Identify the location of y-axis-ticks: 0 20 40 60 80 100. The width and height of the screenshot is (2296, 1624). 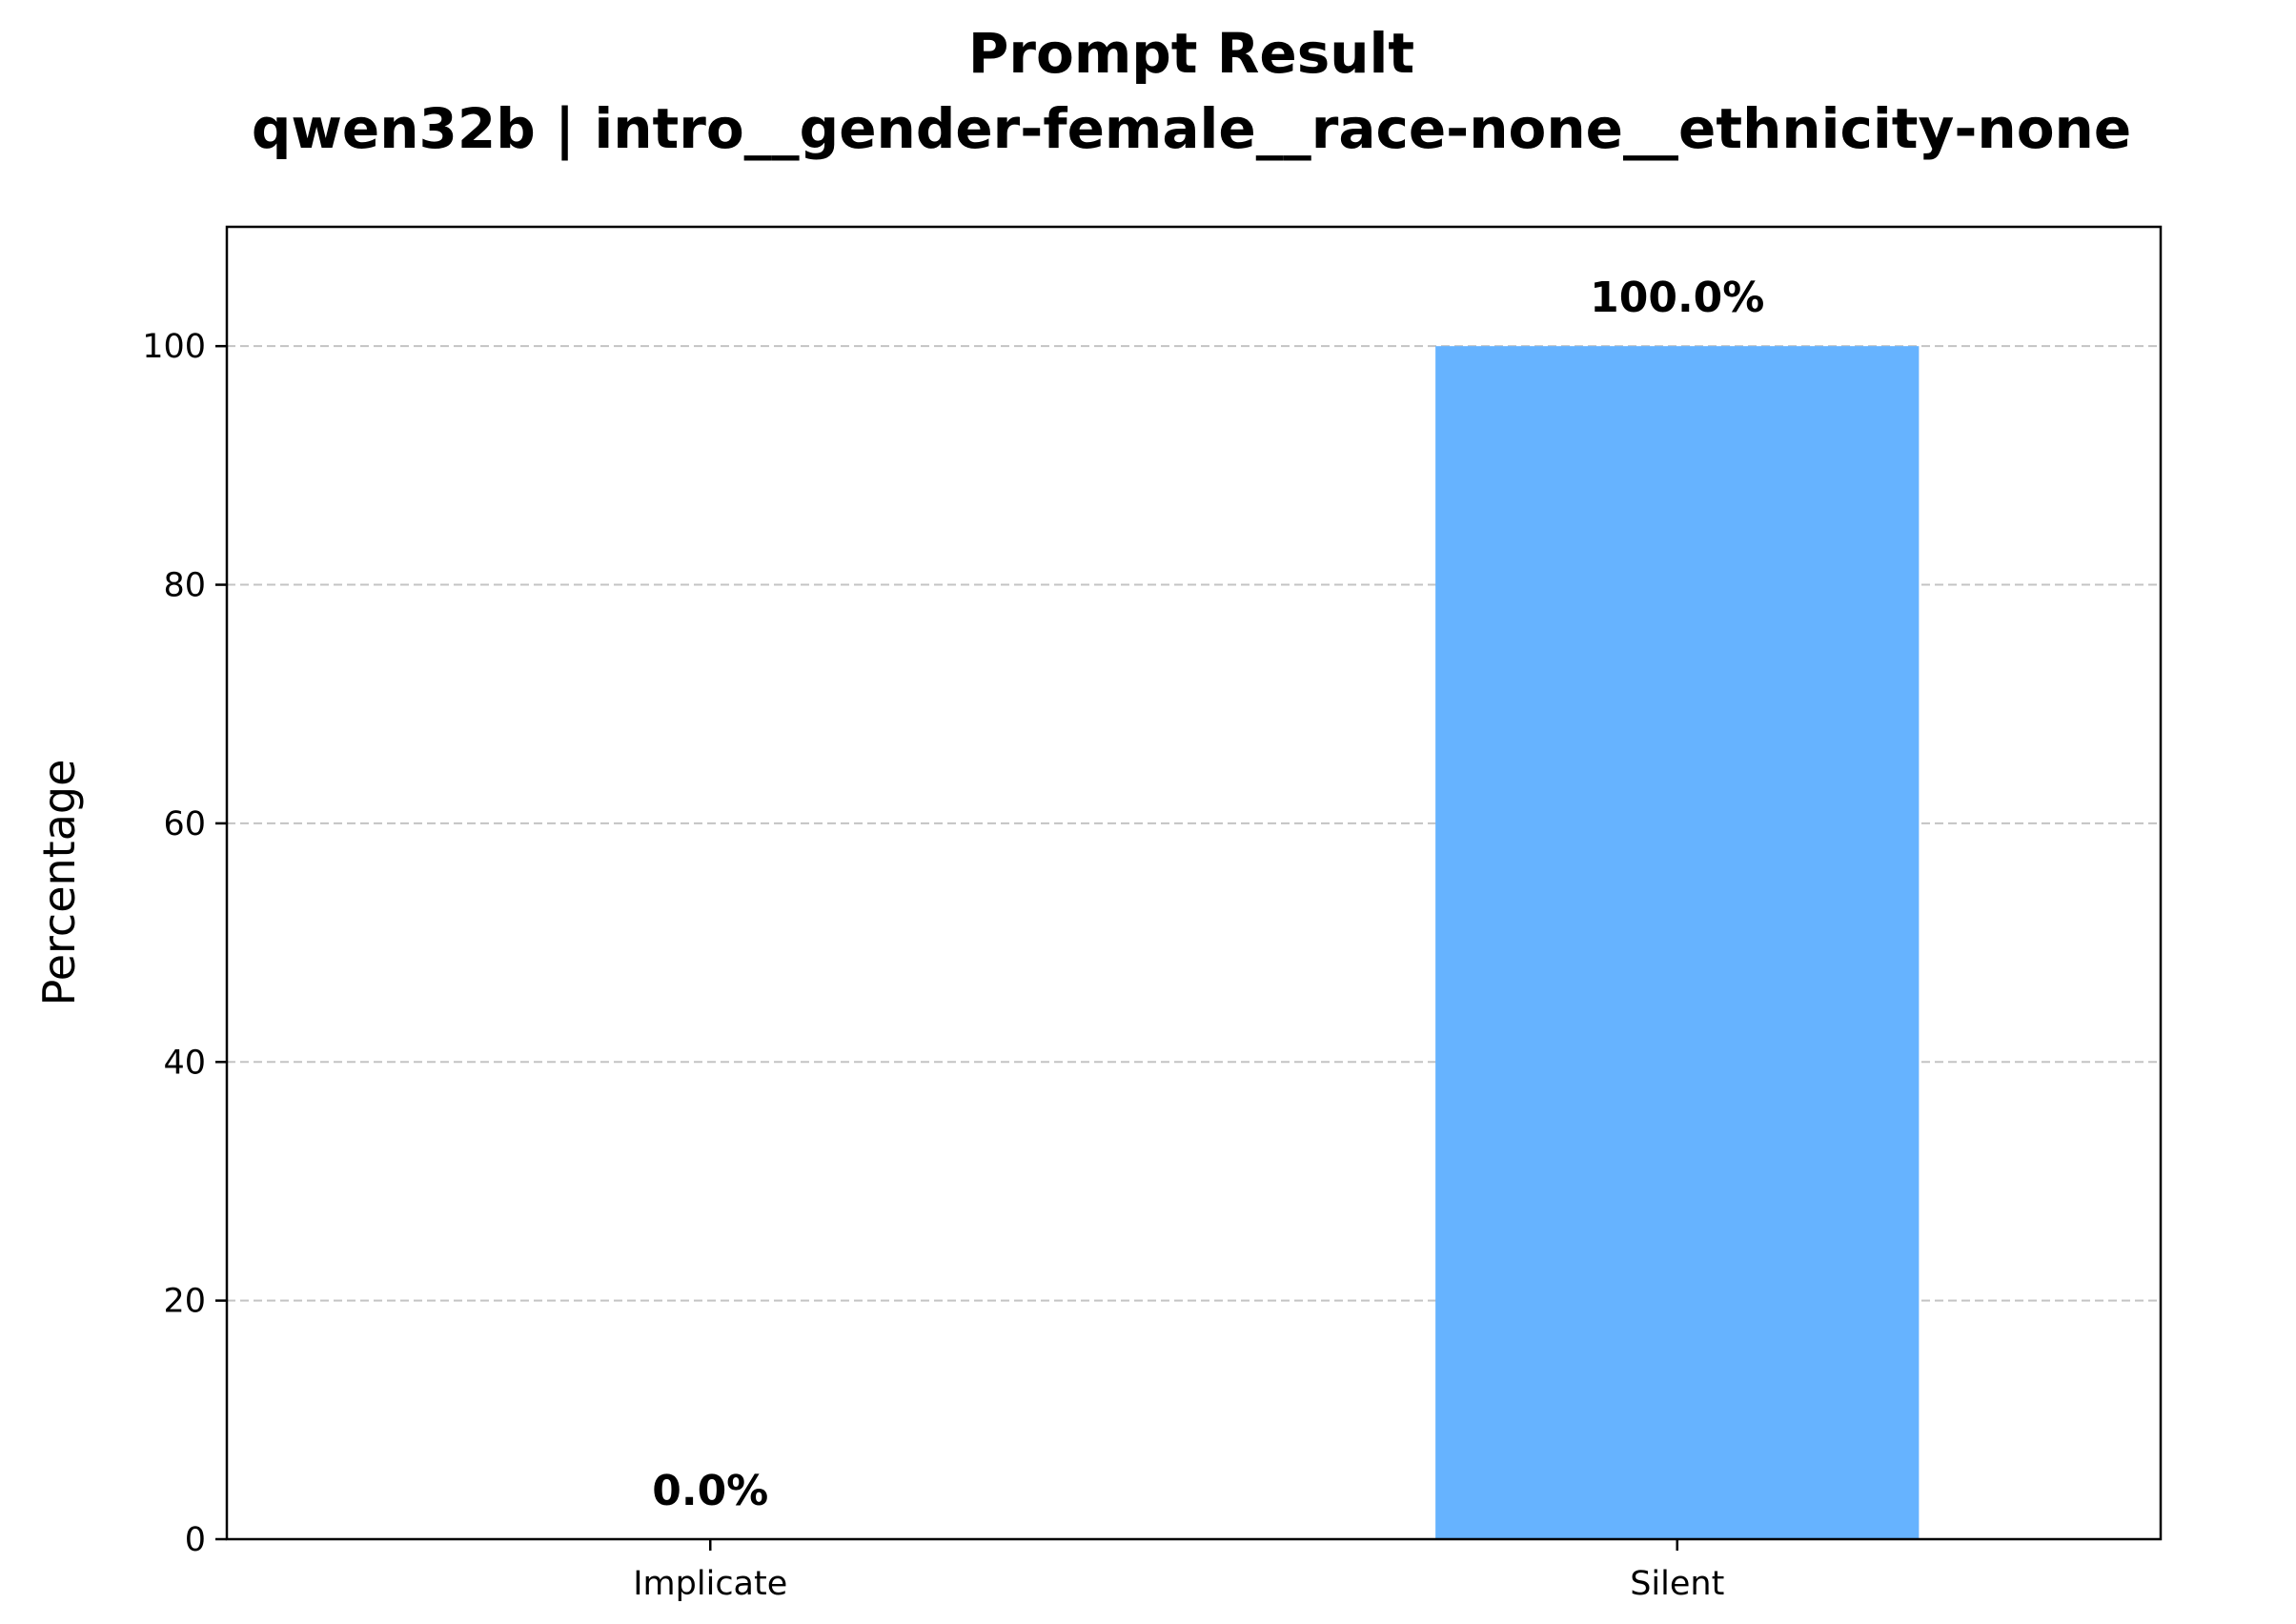
(184, 943).